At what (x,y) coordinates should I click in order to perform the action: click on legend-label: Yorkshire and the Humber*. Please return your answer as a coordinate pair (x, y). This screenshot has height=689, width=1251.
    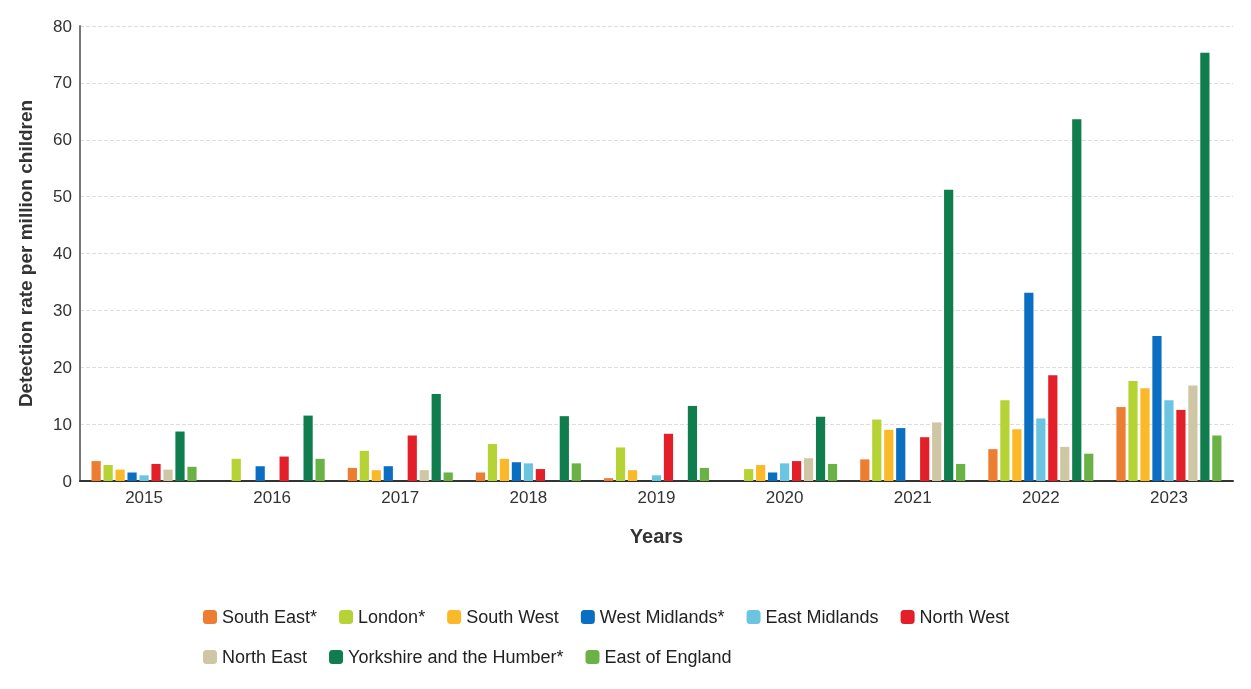
    Looking at the image, I should click on (456, 657).